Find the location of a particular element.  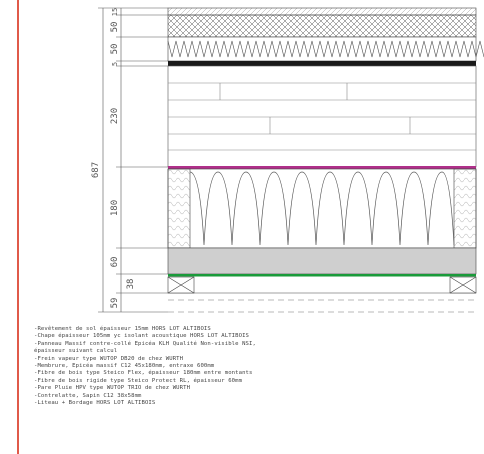

acoustic-insulation-dimension: 50 is located at coordinates (115, 49).